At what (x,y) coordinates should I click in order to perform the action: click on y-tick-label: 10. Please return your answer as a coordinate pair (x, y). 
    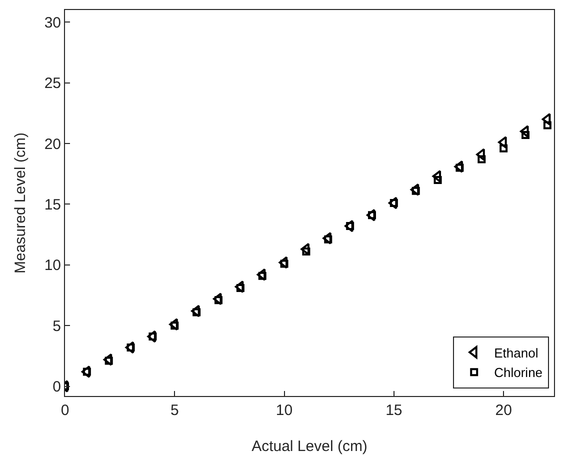
    Looking at the image, I should click on (52, 265).